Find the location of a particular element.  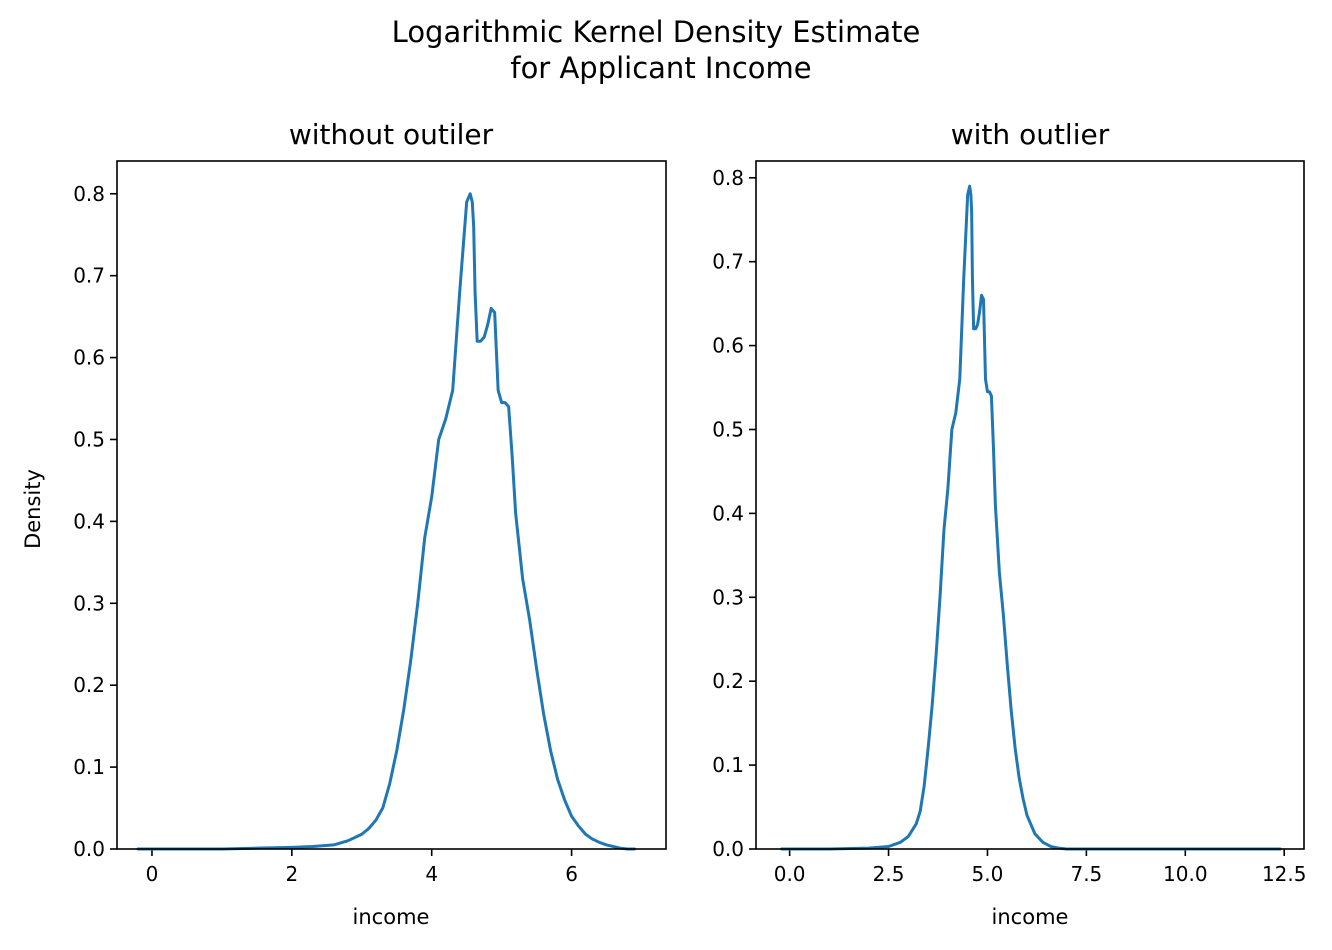

figure-title-line2: for Applicant Income is located at coordinates (660, 68).